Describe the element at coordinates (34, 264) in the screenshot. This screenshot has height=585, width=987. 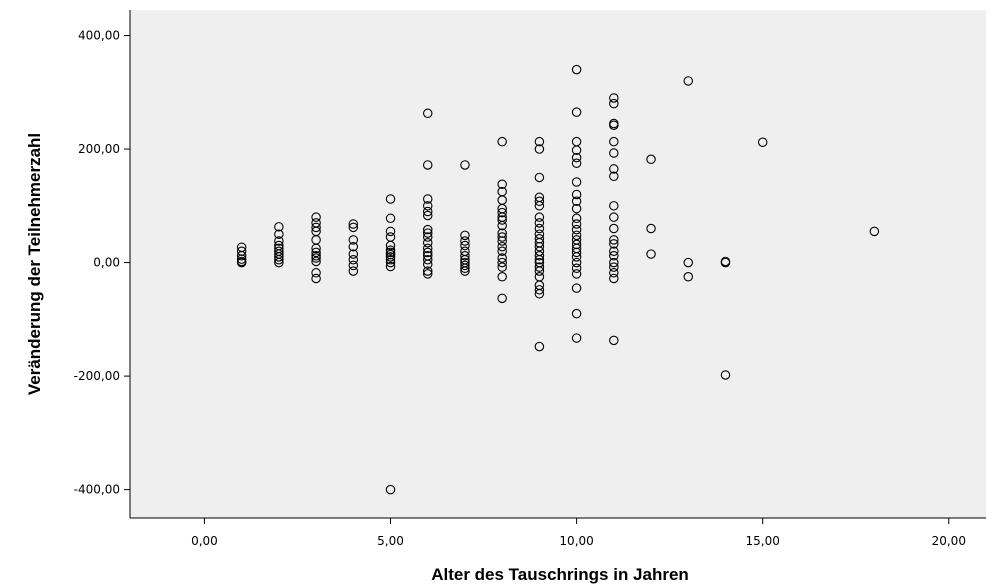
I see `y-axis-title: Veränderung der Teilnehmerzahl` at that location.